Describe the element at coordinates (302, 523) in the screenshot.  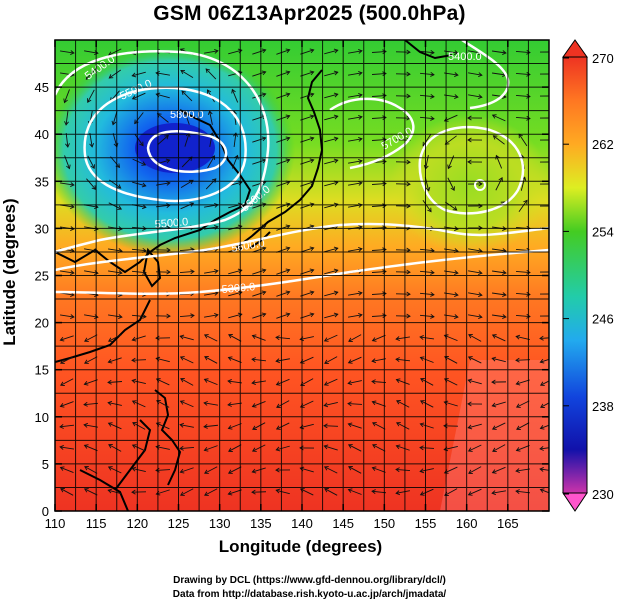
I see `x-tick-label: 140` at that location.